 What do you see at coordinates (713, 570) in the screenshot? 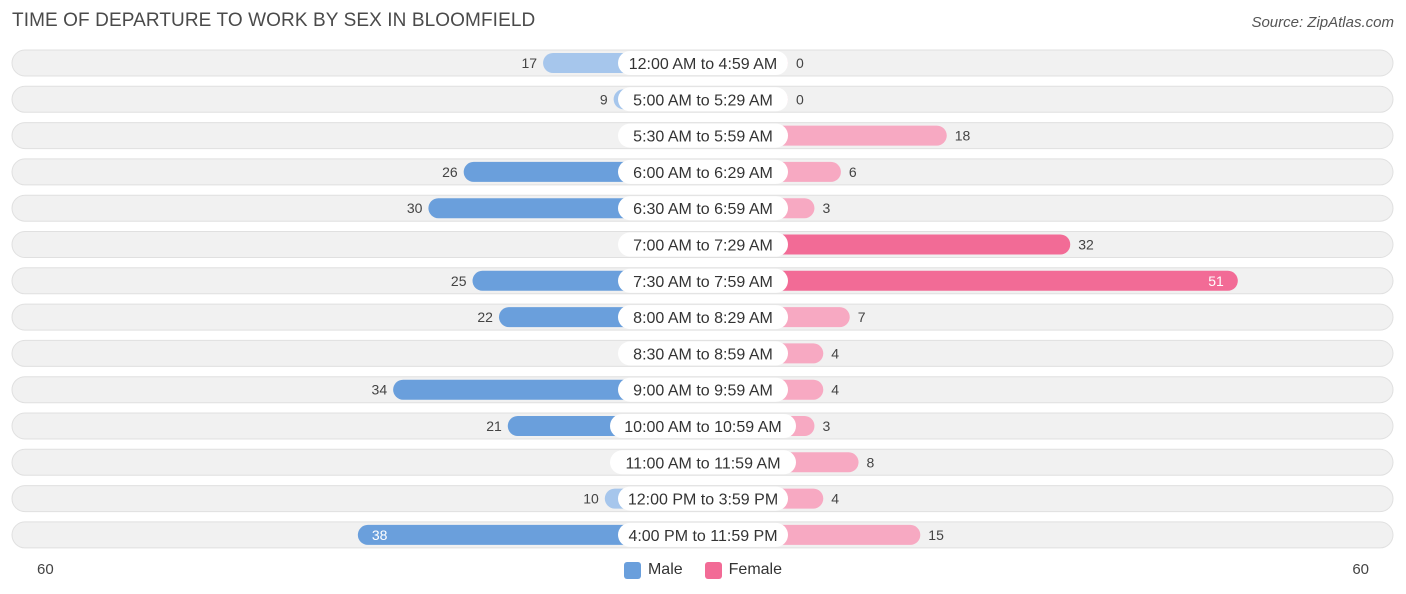
I see `legend-swatch-female` at bounding box center [713, 570].